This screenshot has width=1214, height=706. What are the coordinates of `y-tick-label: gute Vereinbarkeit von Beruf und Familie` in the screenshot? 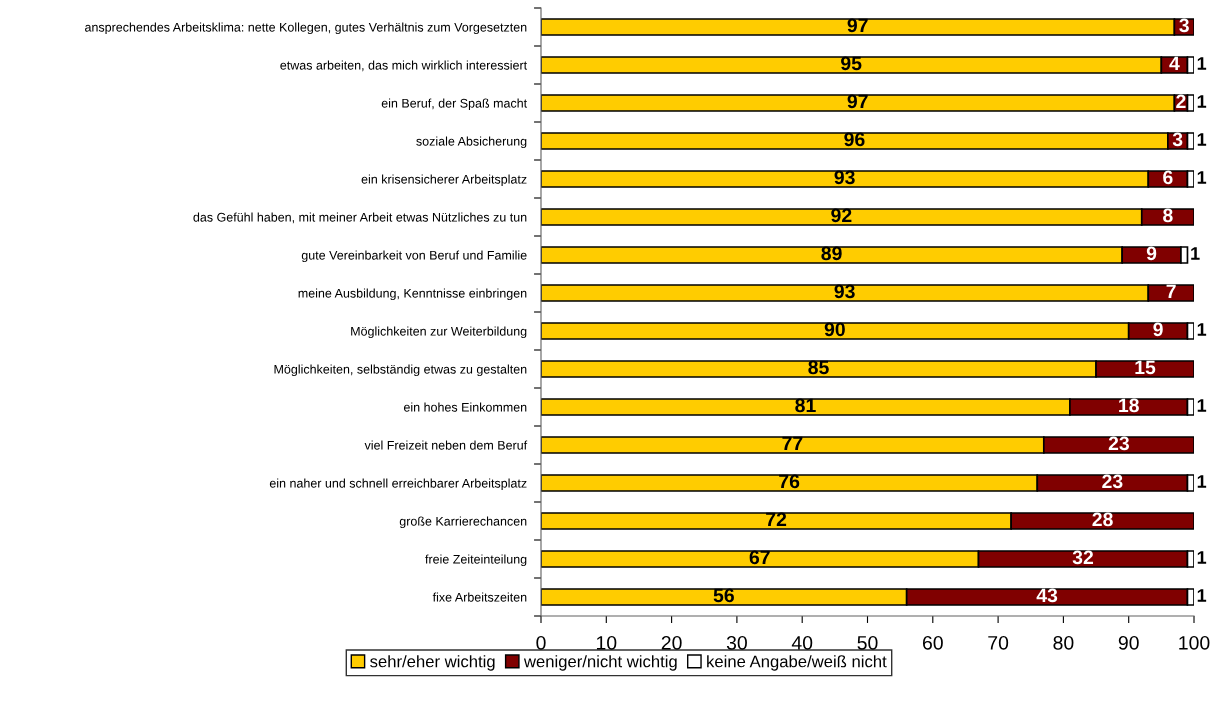 It's located at (414, 256).